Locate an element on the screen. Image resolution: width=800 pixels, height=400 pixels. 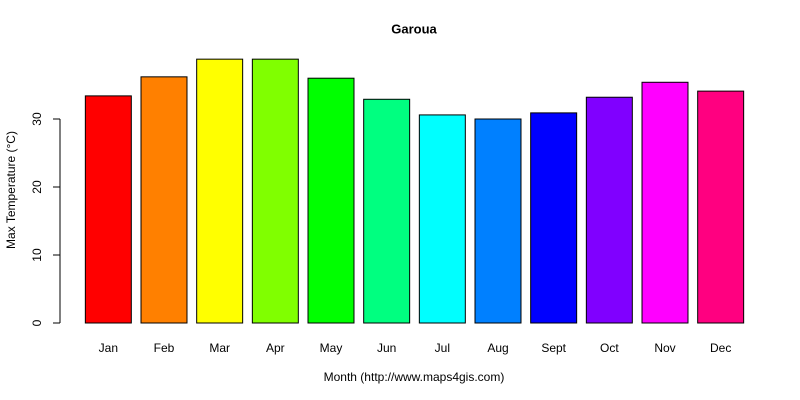
x-tick-label: Jul is located at coordinates (442, 348).